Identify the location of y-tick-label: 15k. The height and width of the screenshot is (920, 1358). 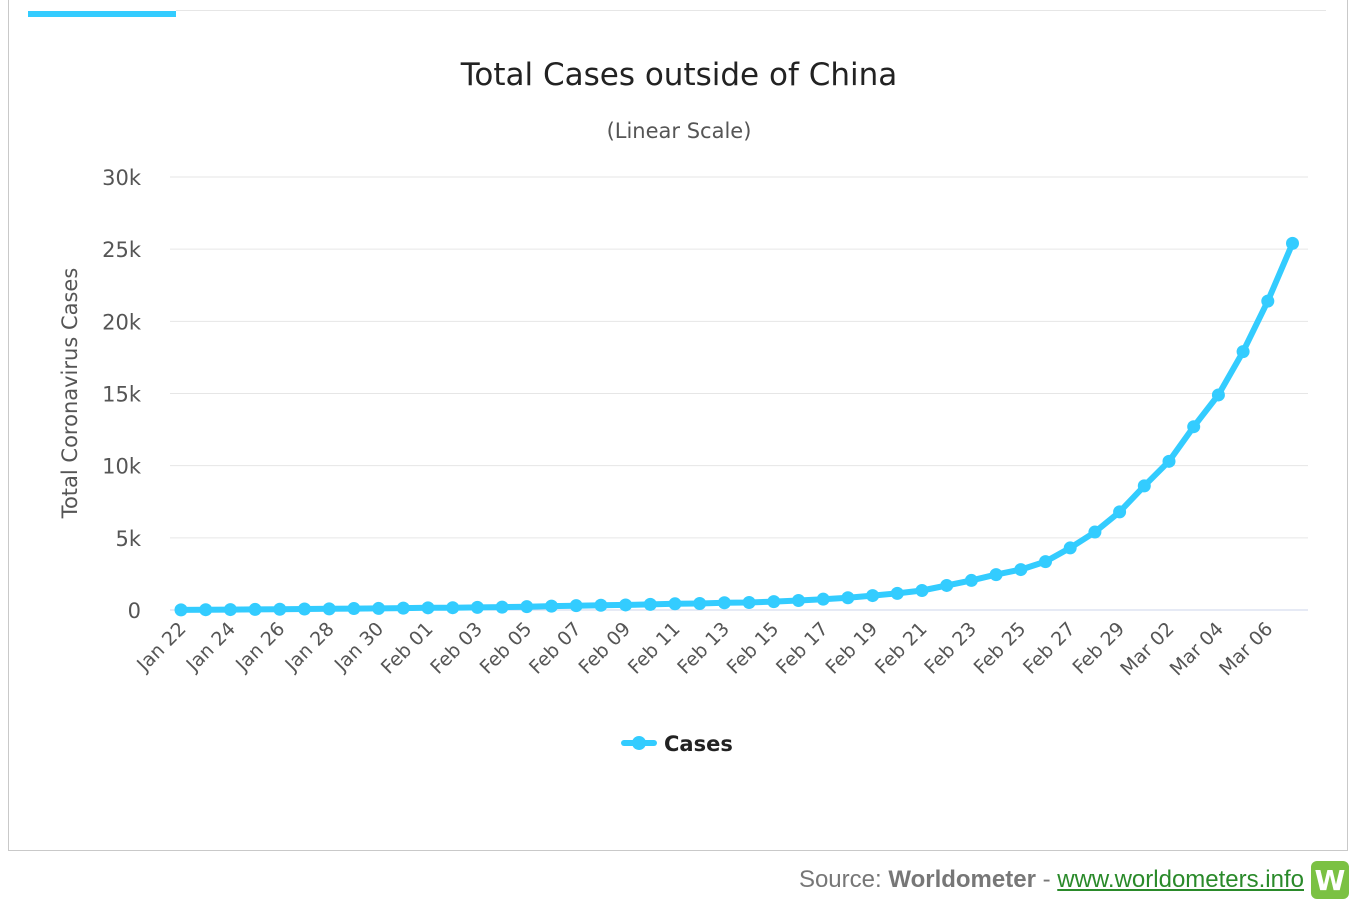
(122, 395).